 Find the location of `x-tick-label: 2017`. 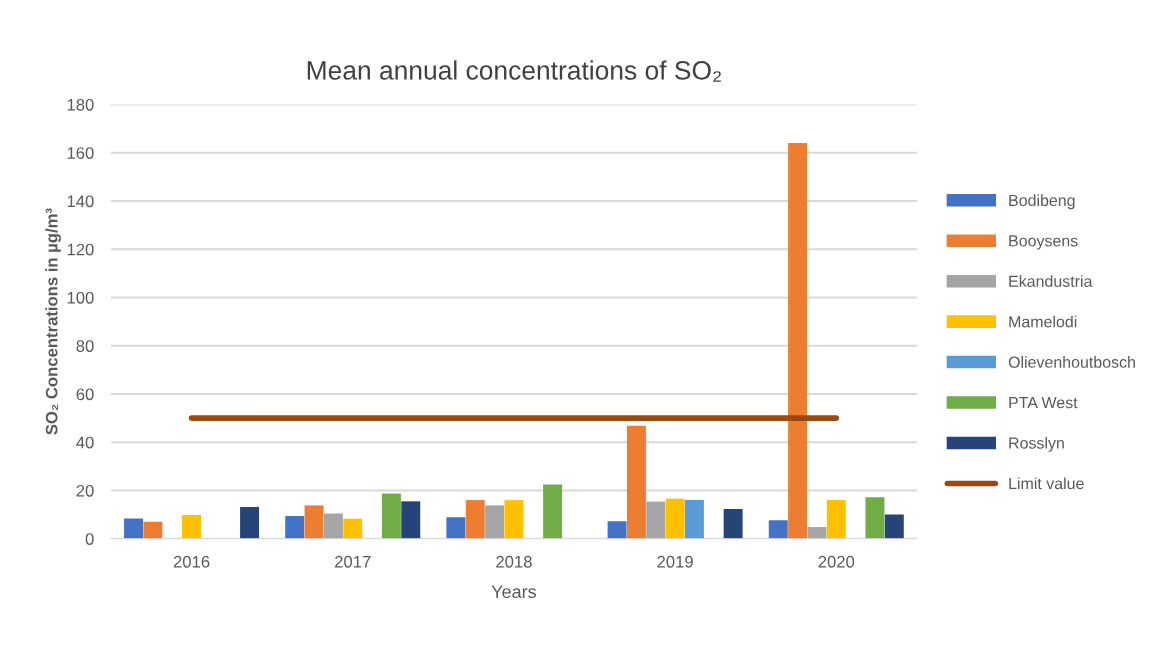

x-tick-label: 2017 is located at coordinates (353, 561).